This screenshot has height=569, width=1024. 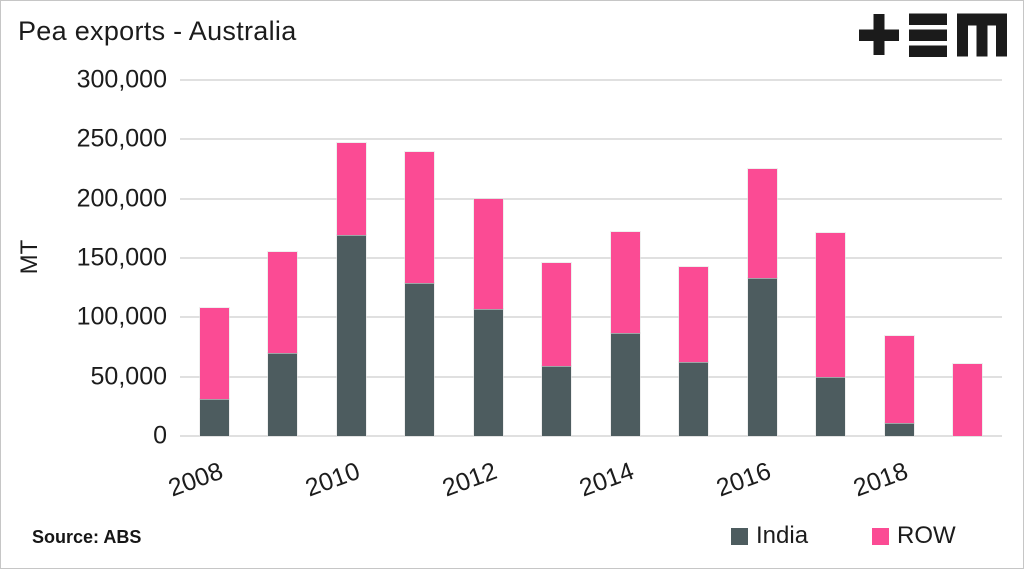 What do you see at coordinates (469, 480) in the screenshot?
I see `x-axis-tick-label: 2012` at bounding box center [469, 480].